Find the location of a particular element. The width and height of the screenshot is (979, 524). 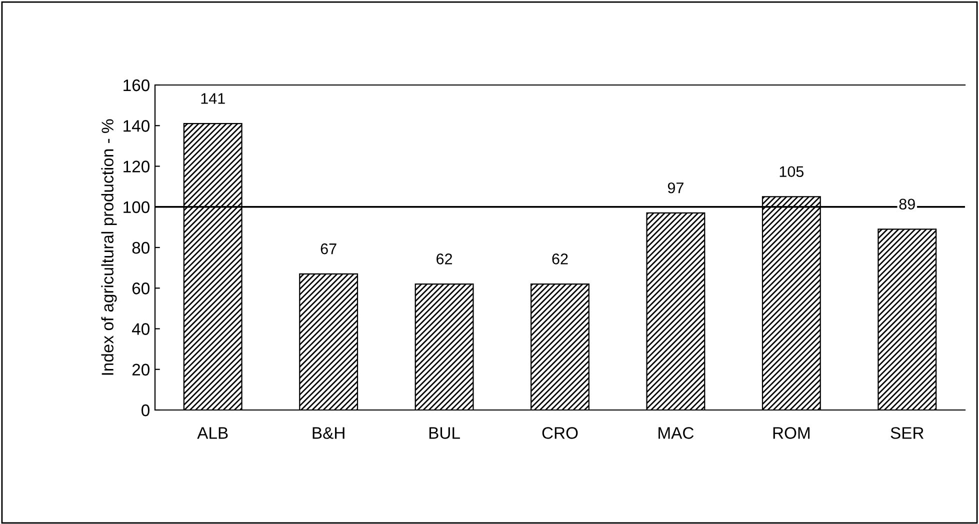

y-tick-label: 20 is located at coordinates (141, 370).